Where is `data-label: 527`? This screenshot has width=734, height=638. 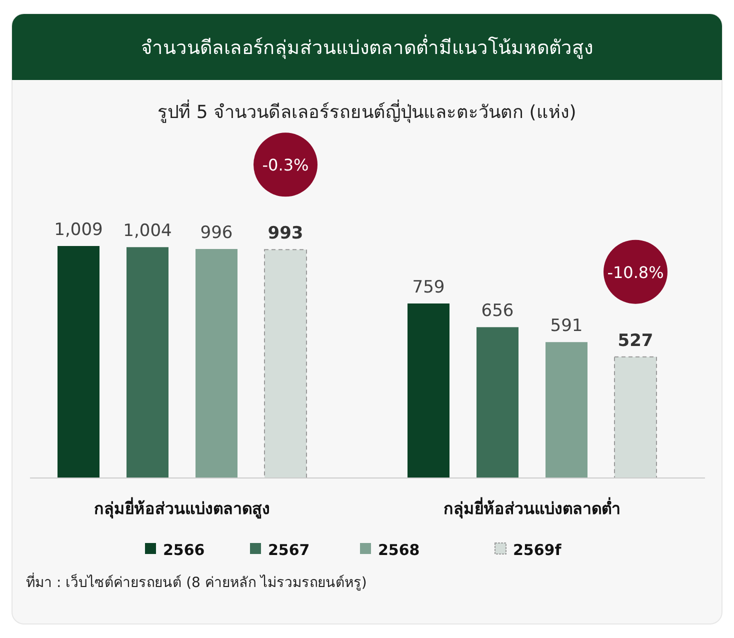 data-label: 527 is located at coordinates (636, 340).